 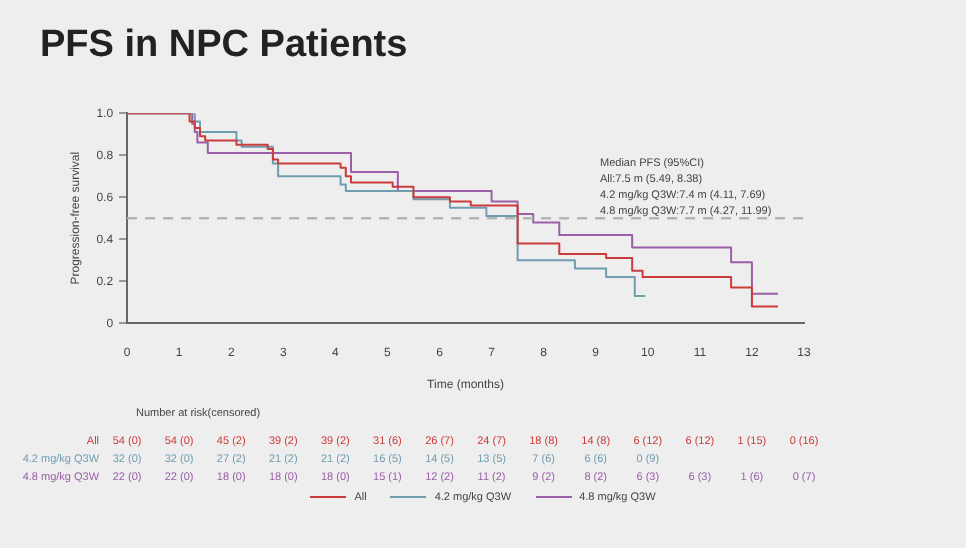 What do you see at coordinates (224, 46) in the screenshot?
I see `chart-title: PFS in NPC Patients` at bounding box center [224, 46].